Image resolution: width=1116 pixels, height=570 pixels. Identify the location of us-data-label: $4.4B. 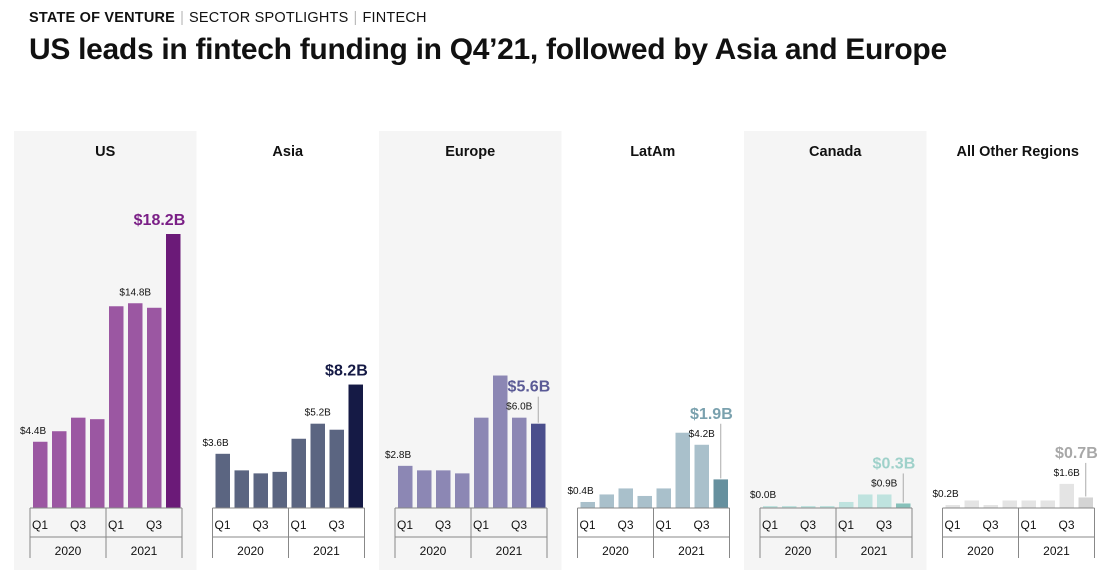
(33, 431).